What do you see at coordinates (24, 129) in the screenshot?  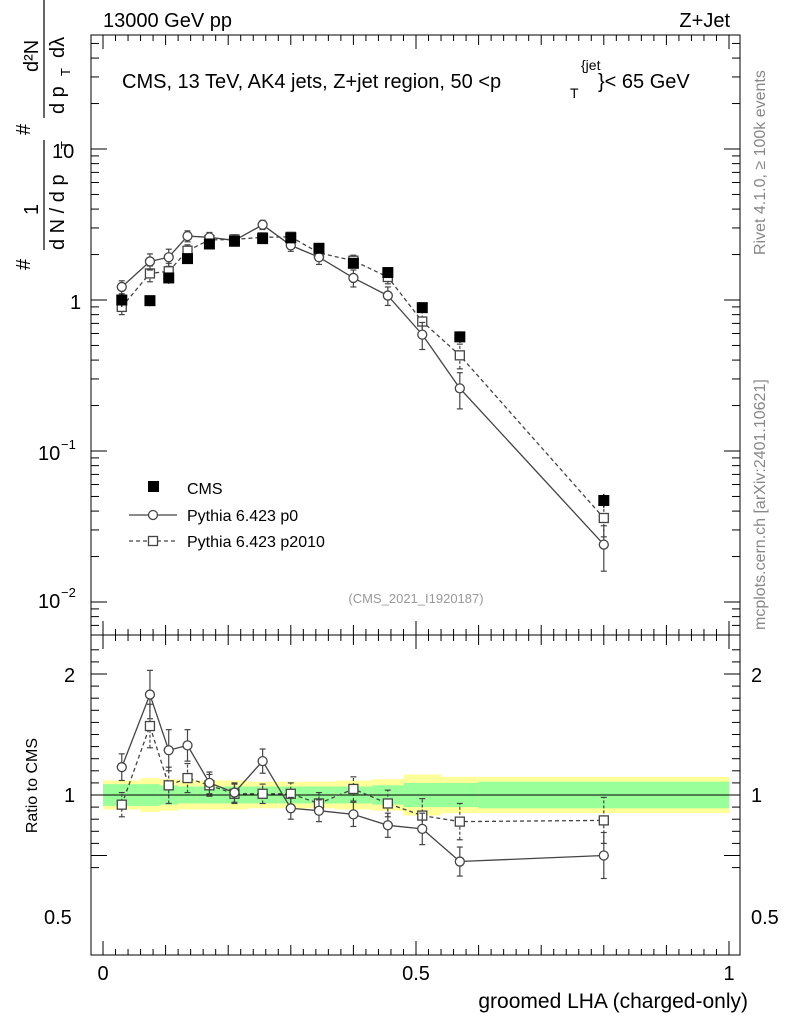 I see `ylabel-hash-2: #` at bounding box center [24, 129].